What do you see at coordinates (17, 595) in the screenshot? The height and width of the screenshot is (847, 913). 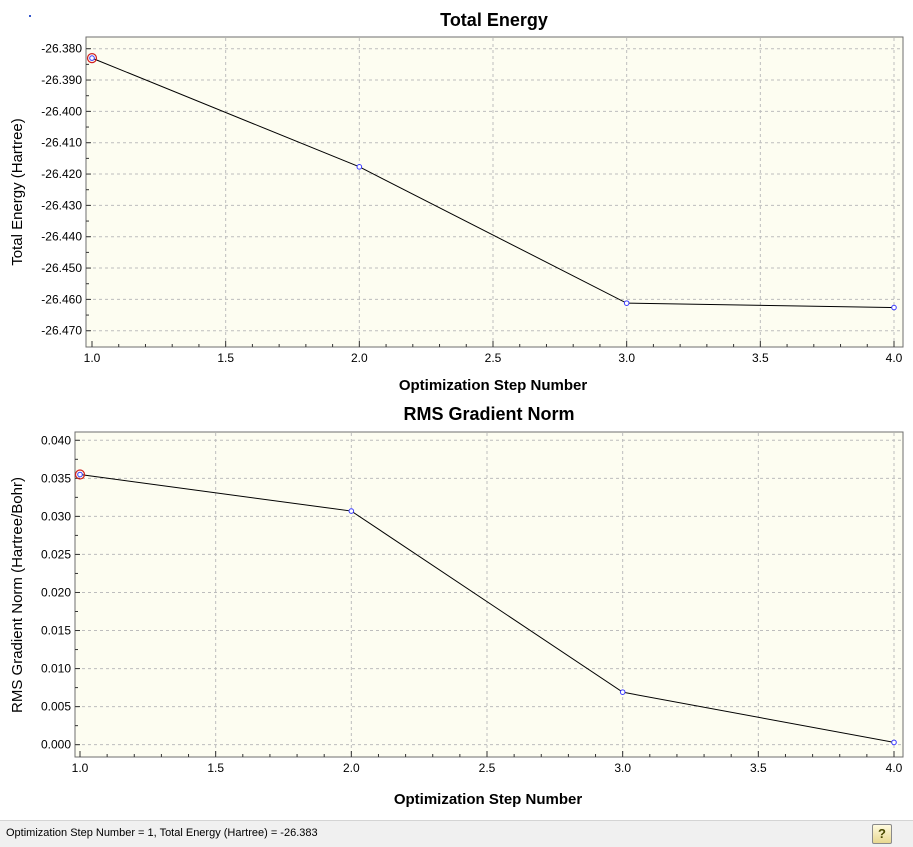 I see `y-axis-label: RMS Gradient Norm (Hartree/Bohr)` at bounding box center [17, 595].